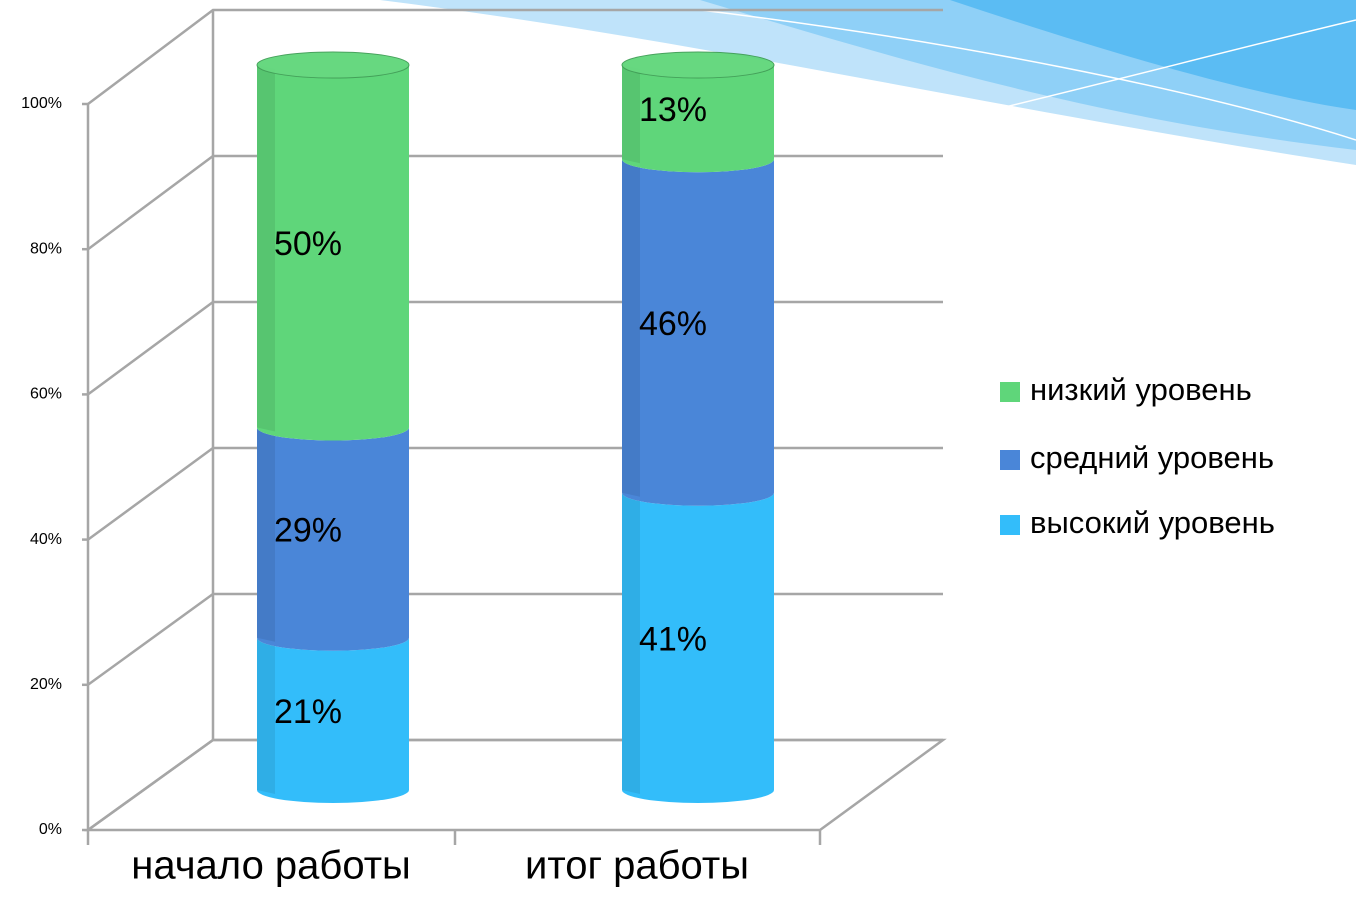 The width and height of the screenshot is (1356, 917). Describe the element at coordinates (673, 324) in the screenshot. I see `data-label: 46%` at that location.